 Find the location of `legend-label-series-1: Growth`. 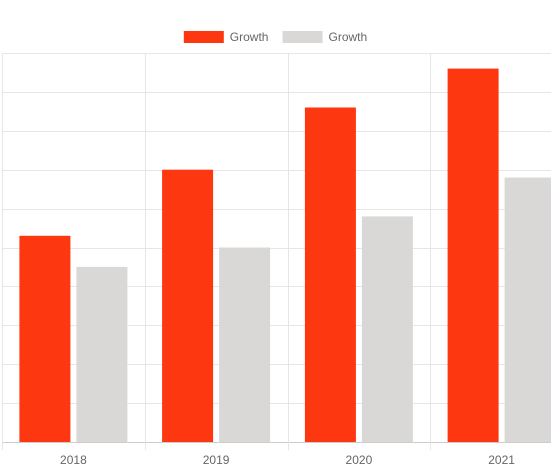

legend-label-series-1: Growth is located at coordinates (249, 37).